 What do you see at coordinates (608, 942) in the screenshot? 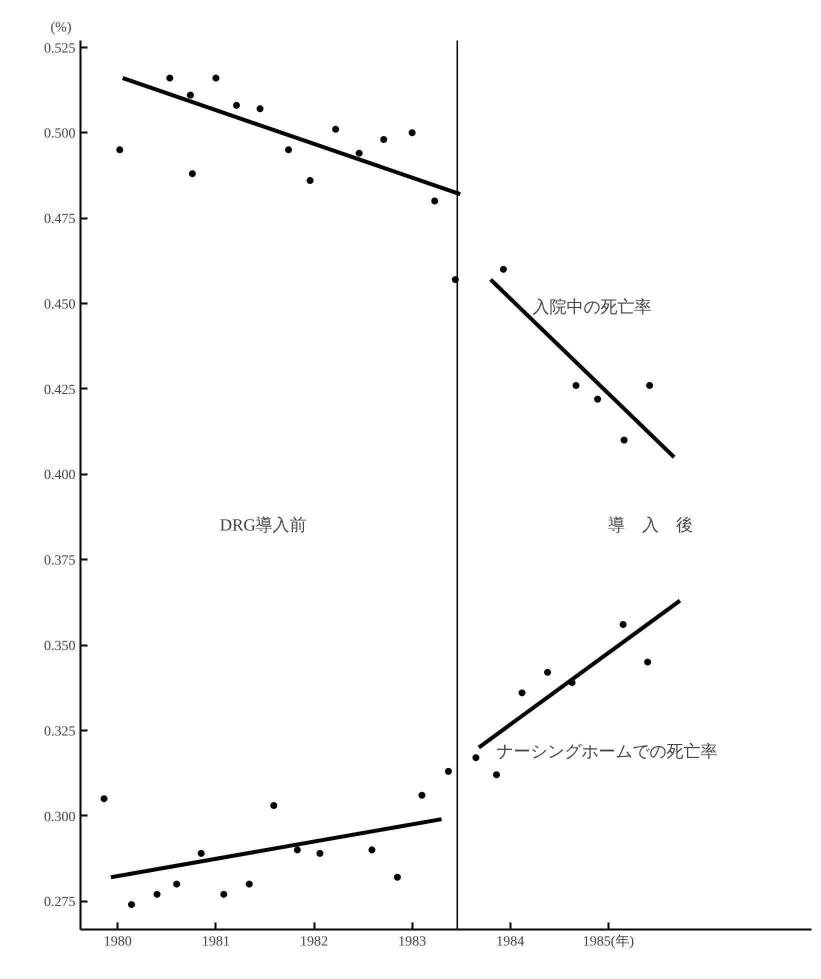
I see `x-tick-label: 1985(年)` at bounding box center [608, 942].